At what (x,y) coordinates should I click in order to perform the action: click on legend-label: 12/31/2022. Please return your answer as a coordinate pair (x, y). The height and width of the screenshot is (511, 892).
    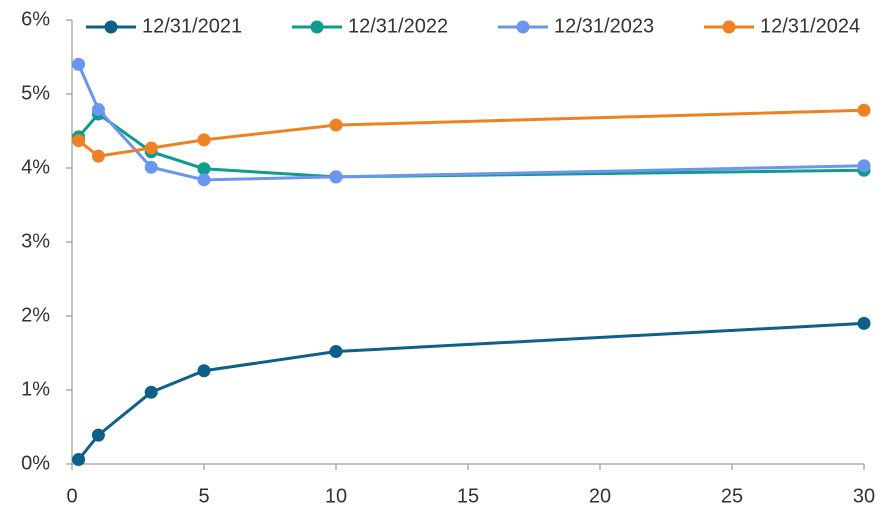
    Looking at the image, I should click on (398, 26).